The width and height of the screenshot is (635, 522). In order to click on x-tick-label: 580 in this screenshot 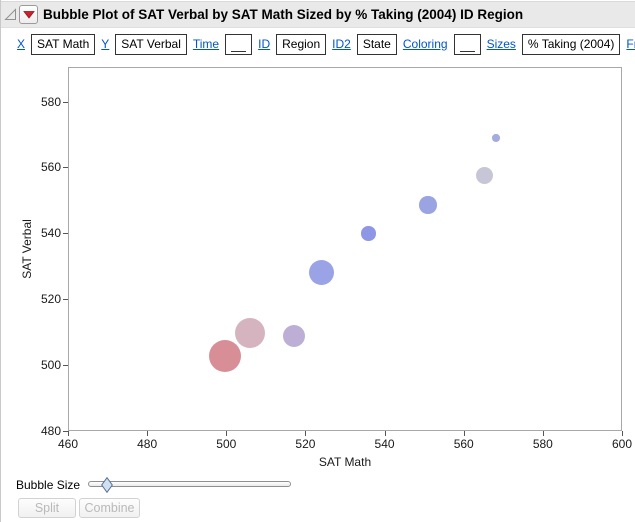, I will do `click(542, 444)`.